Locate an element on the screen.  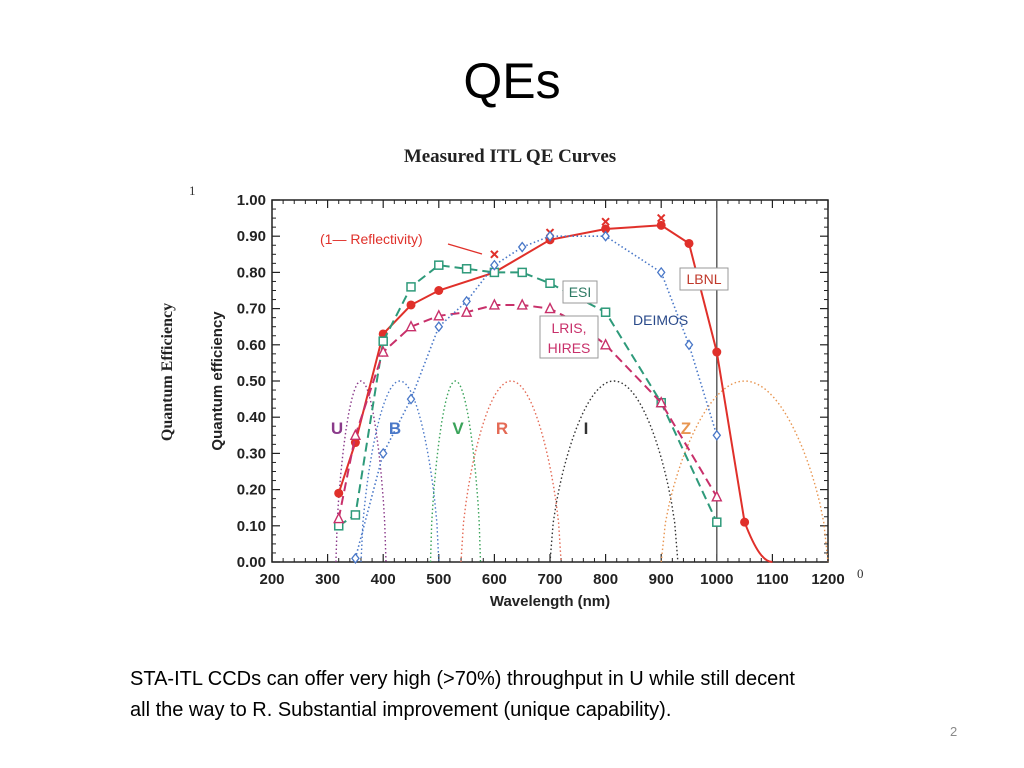
filter-curve-r is located at coordinates (511, 471).